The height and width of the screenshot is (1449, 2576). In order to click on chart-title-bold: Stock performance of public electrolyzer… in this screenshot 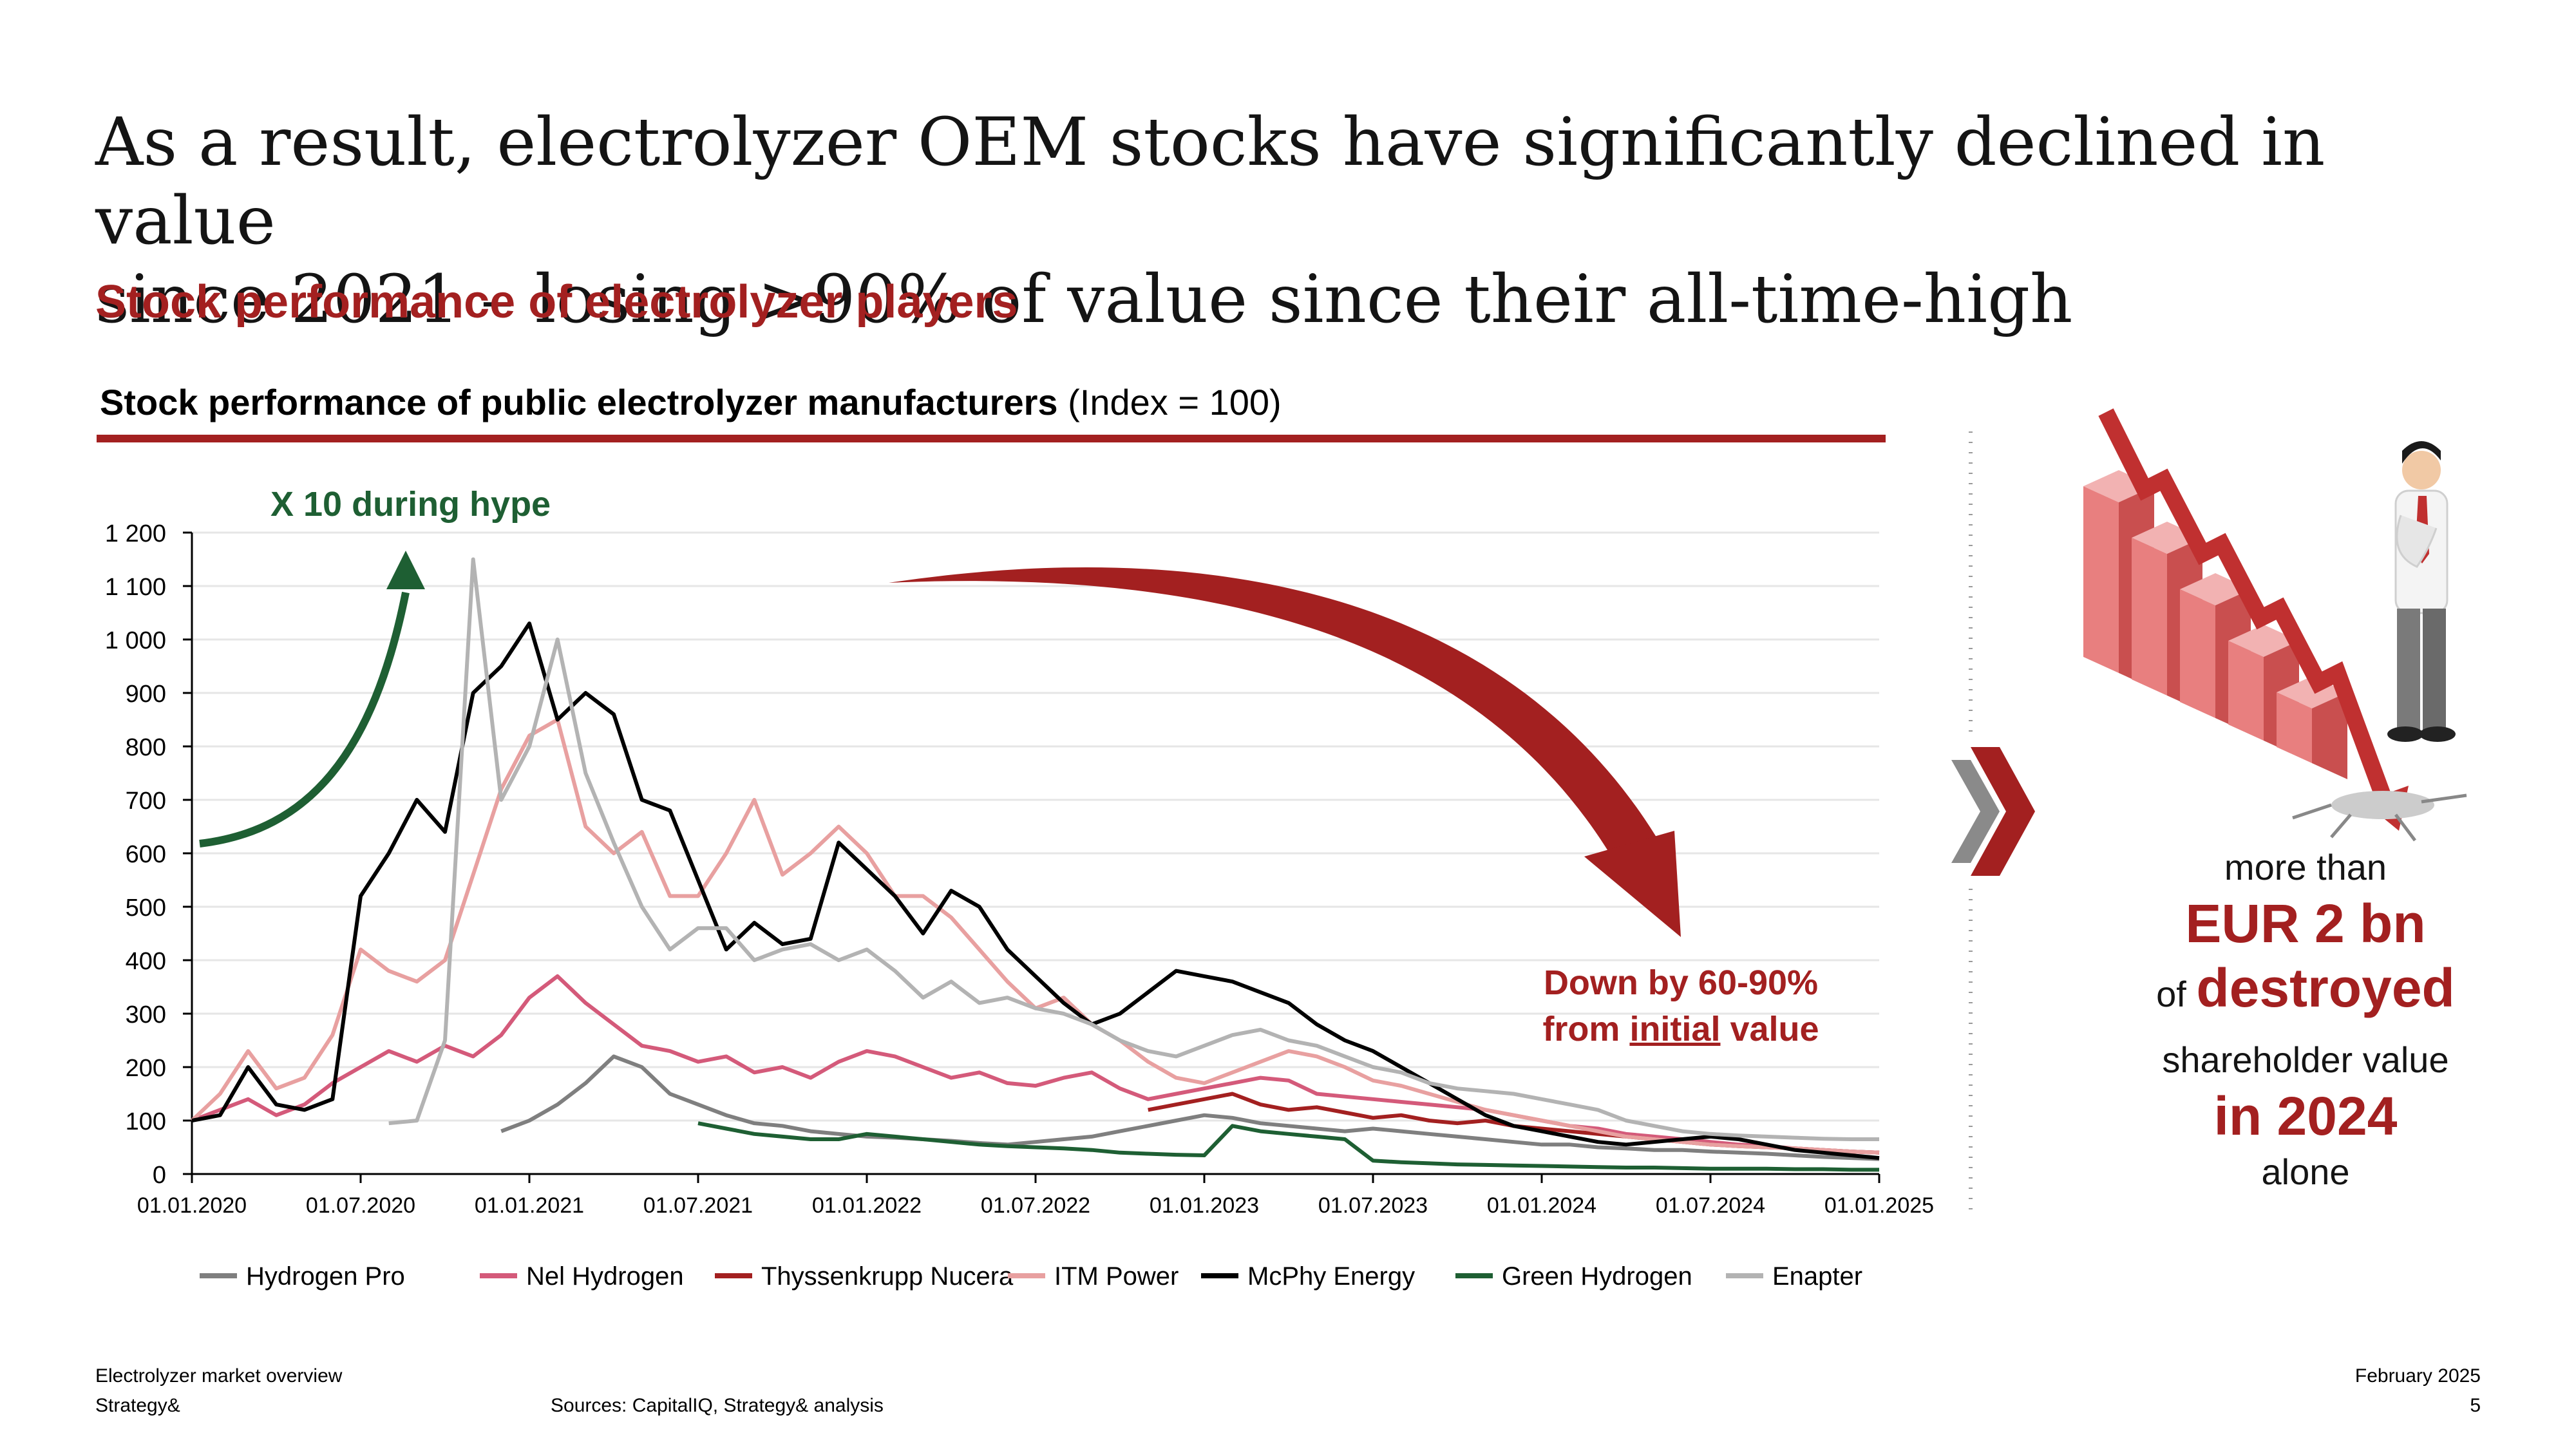, I will do `click(579, 402)`.